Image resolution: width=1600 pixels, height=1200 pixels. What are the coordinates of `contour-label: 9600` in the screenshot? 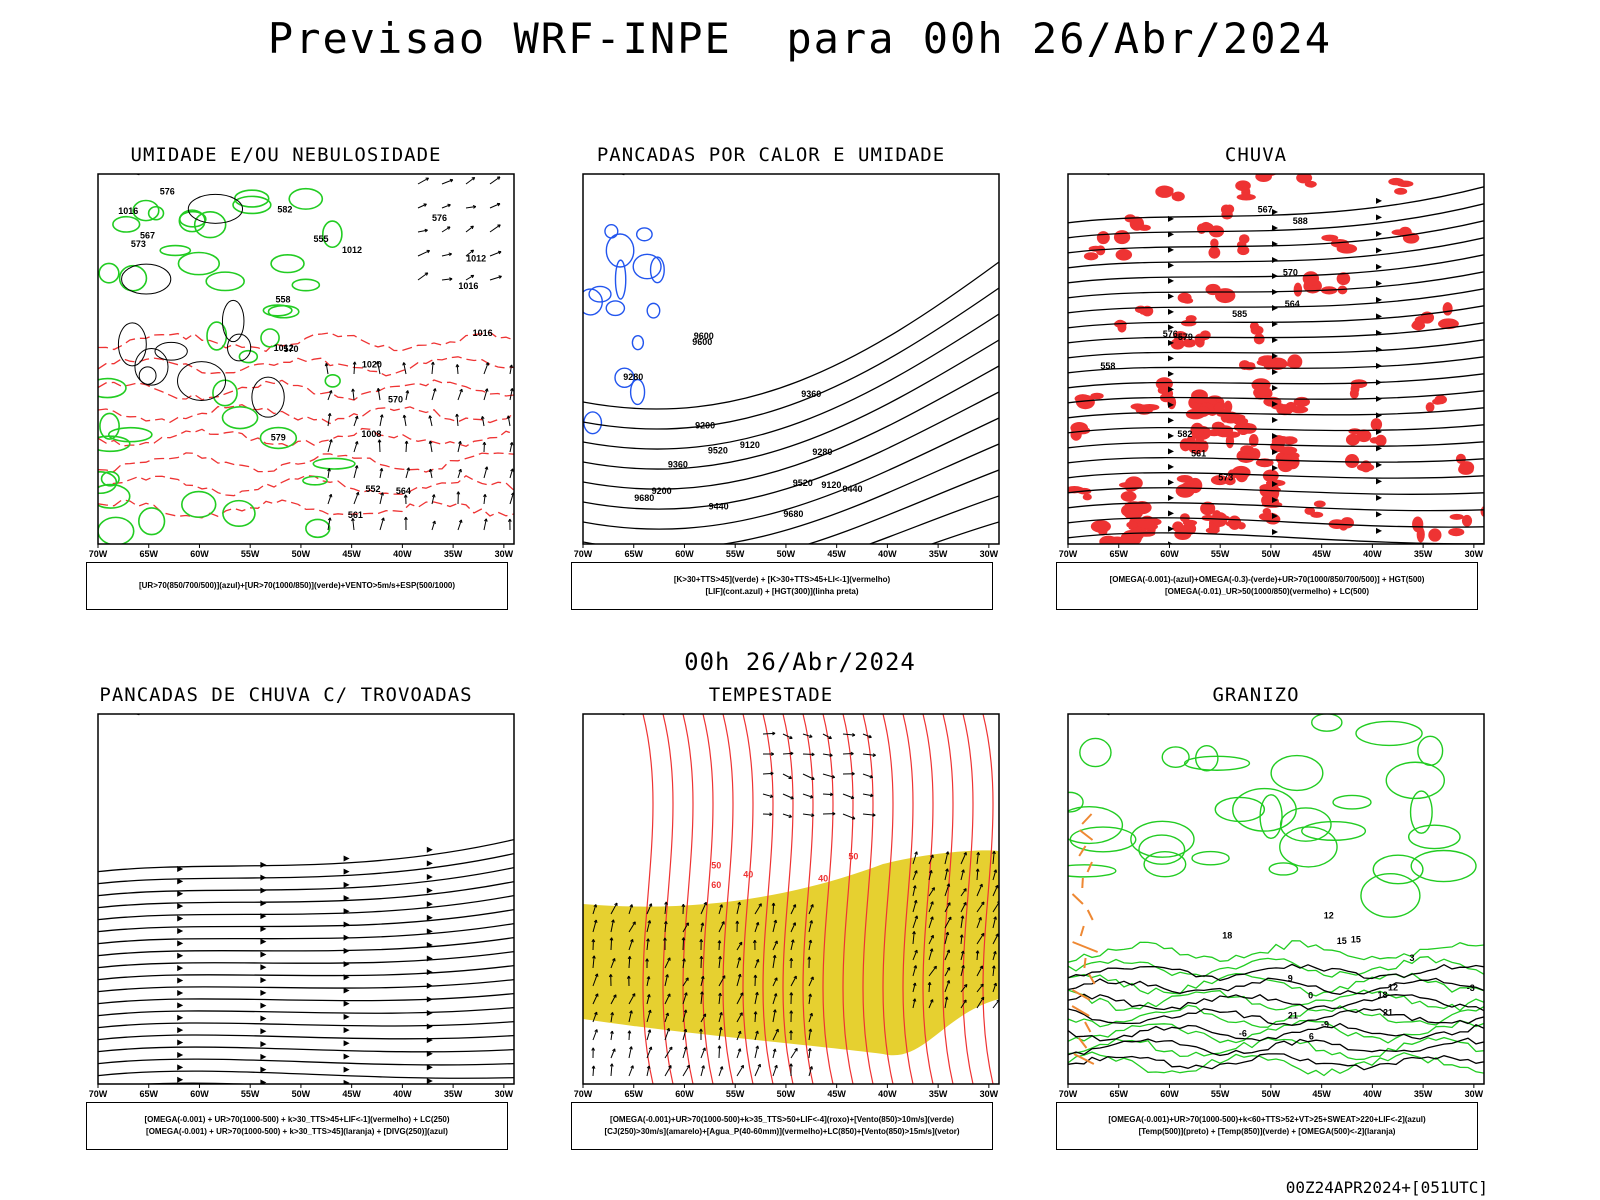 It's located at (702, 342).